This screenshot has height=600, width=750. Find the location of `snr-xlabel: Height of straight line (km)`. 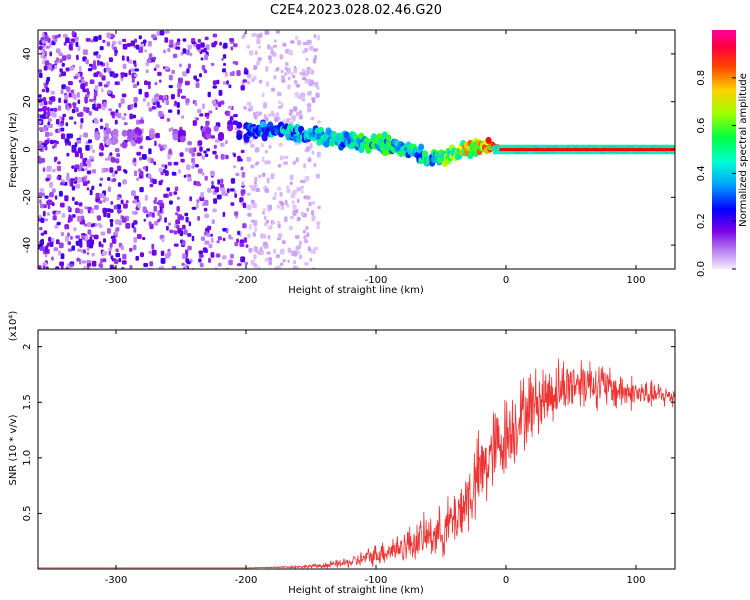

snr-xlabel: Height of straight line (km) is located at coordinates (356, 590).